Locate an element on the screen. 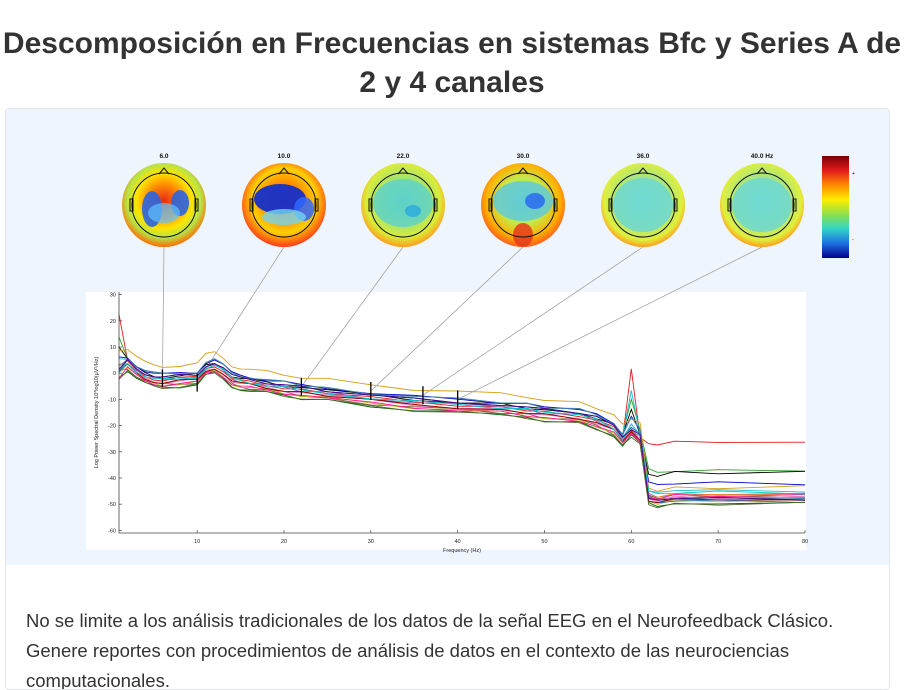  y-tick-label: -40 is located at coordinates (112, 479).